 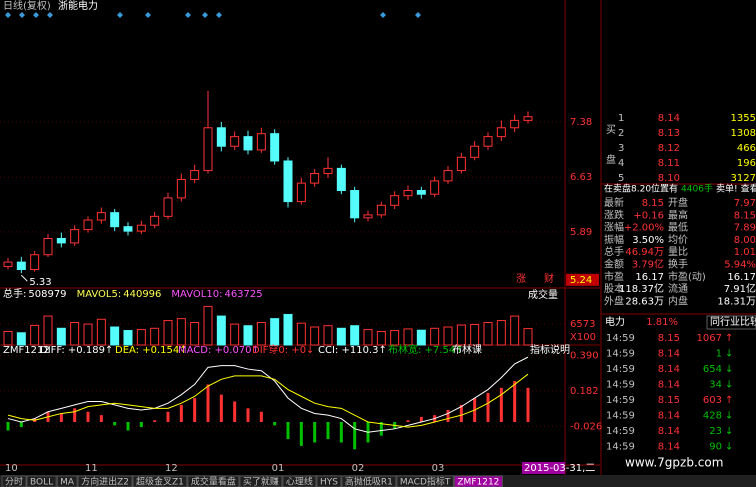 What do you see at coordinates (729, 354) in the screenshot?
I see `tick-direction: ↓` at bounding box center [729, 354].